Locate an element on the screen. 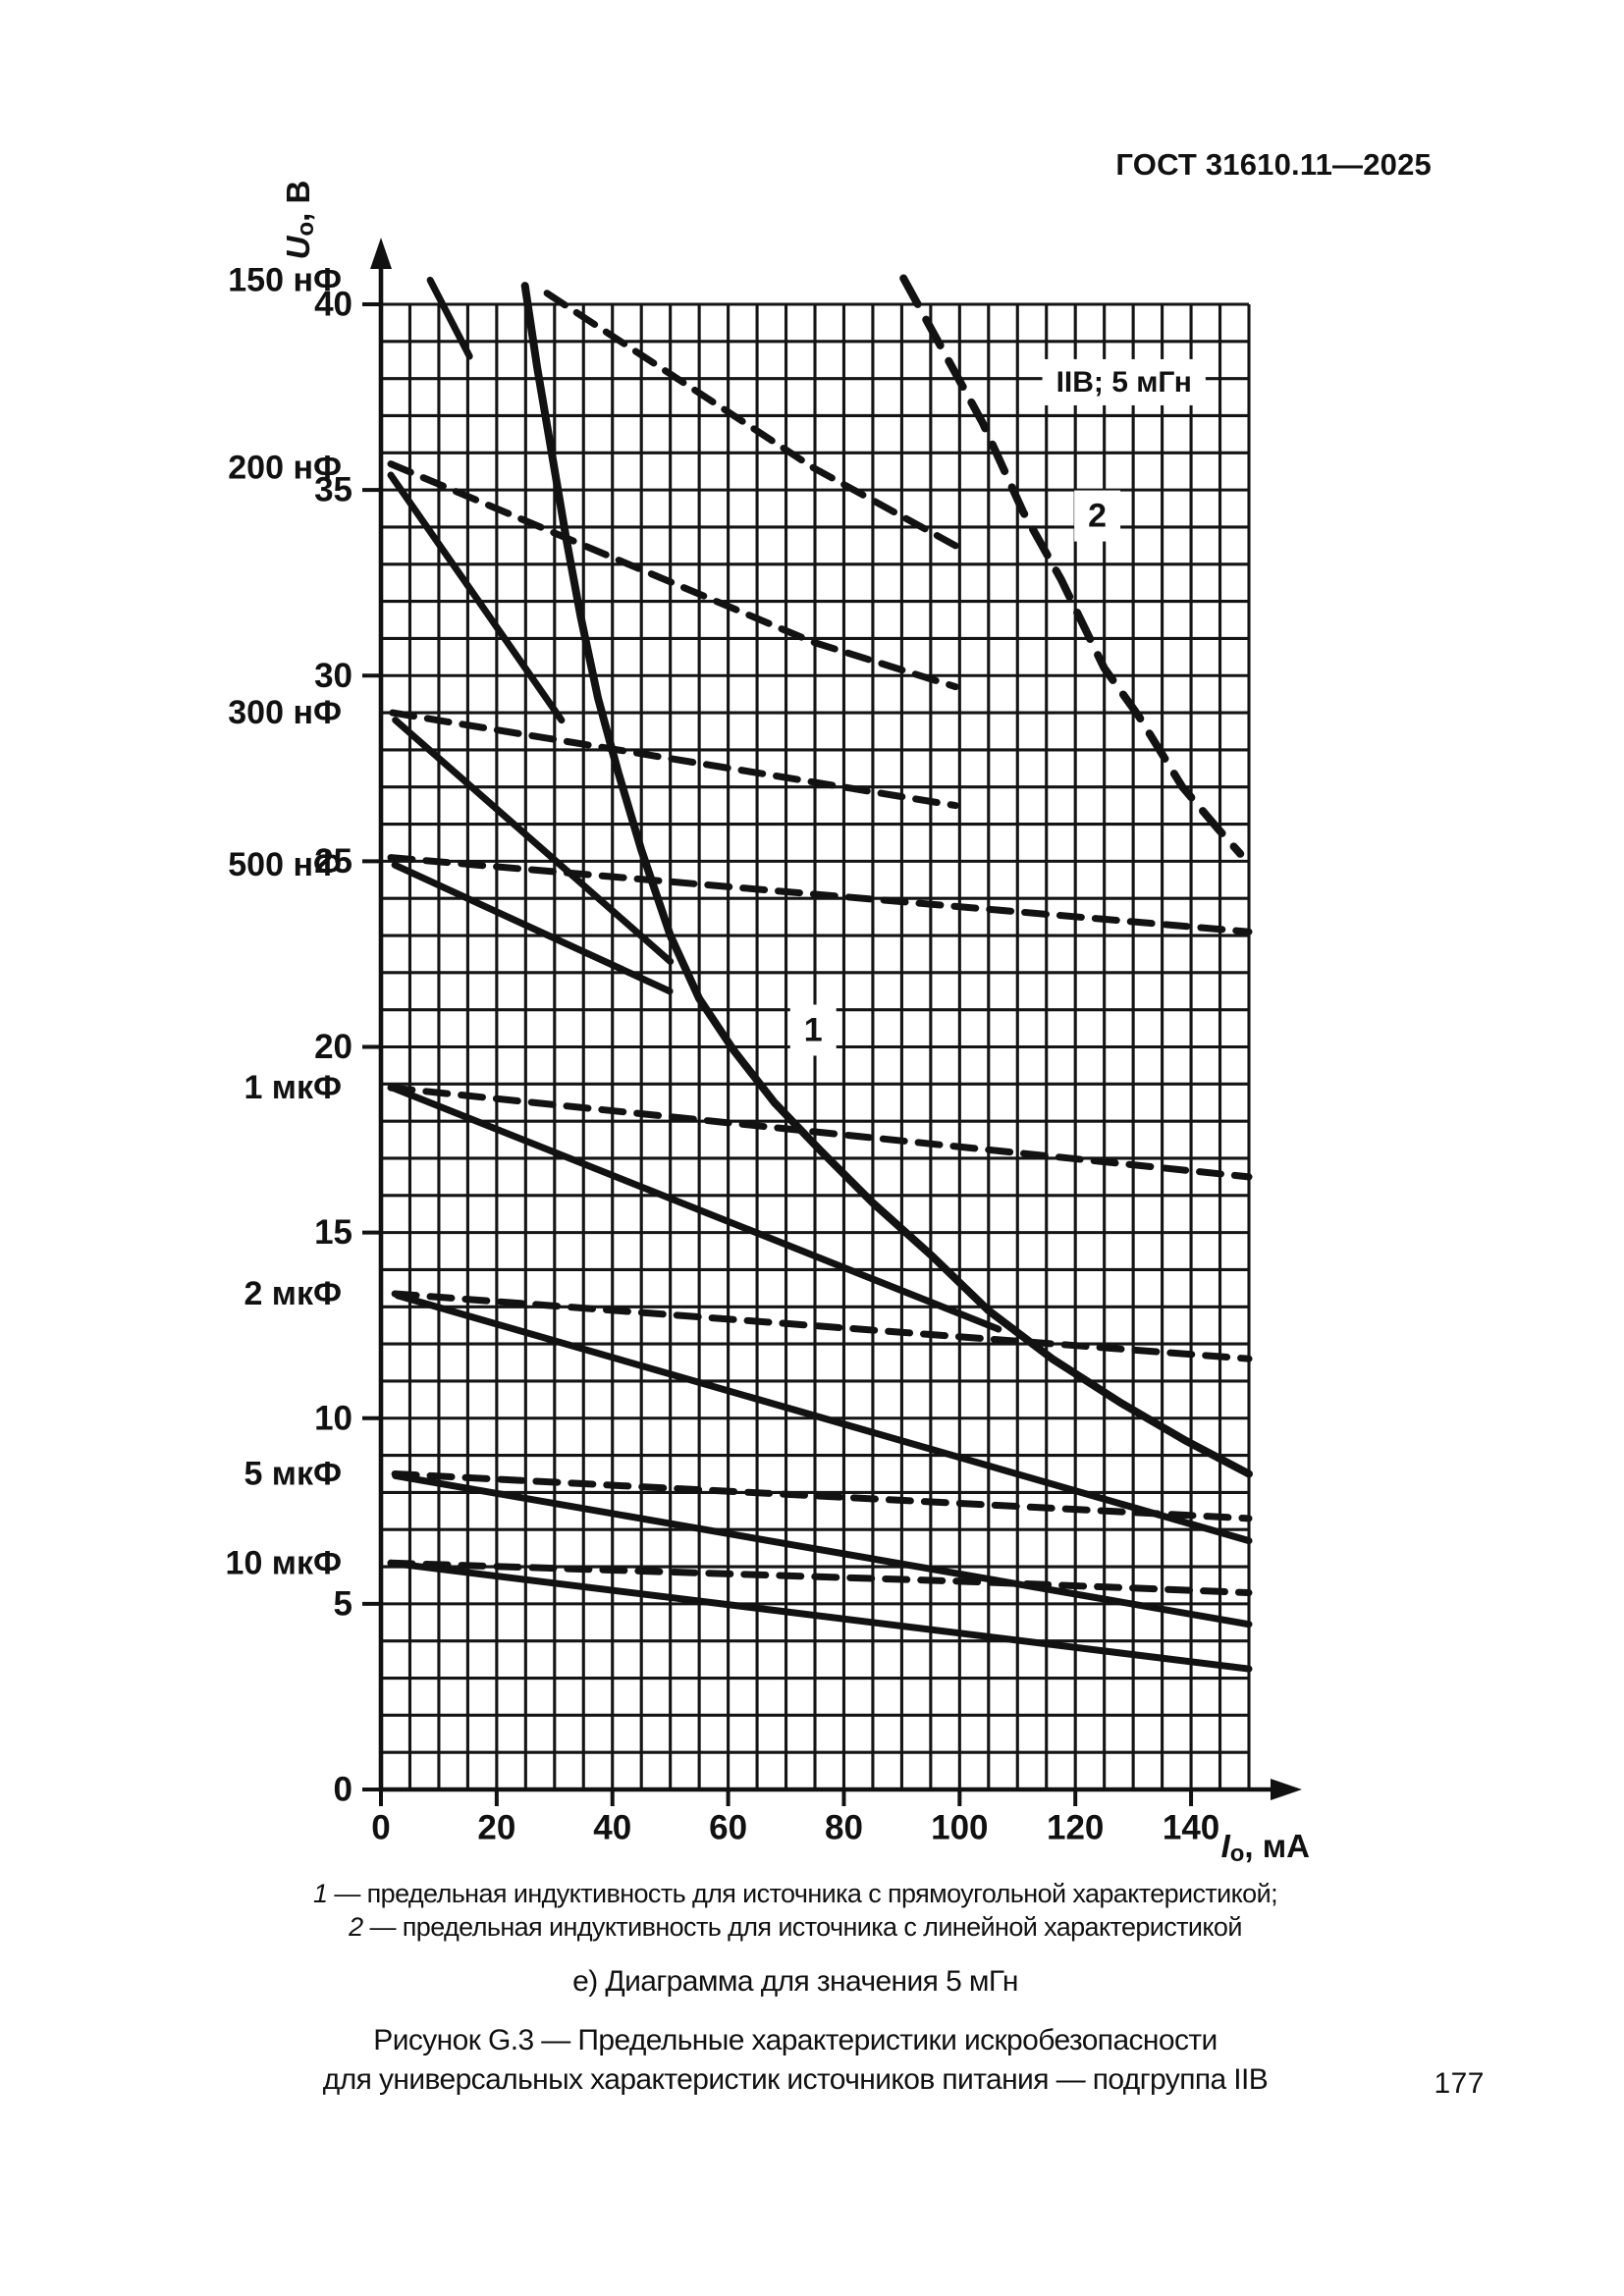  x-tick-label: 20 is located at coordinates (496, 1828).